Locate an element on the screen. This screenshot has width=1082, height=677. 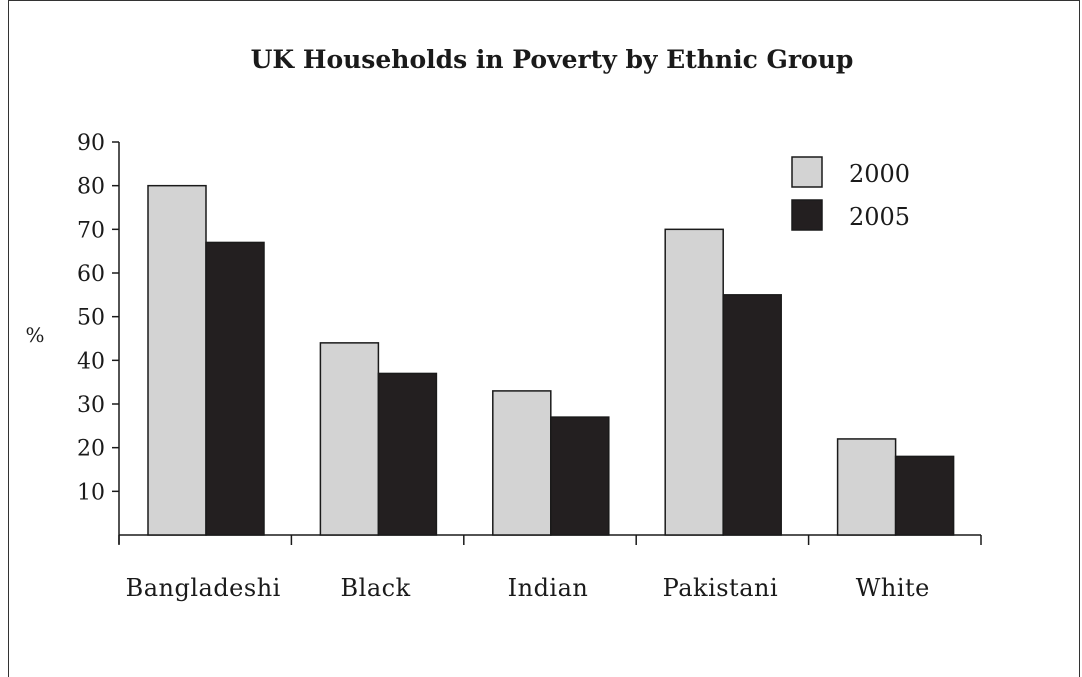
legend-swatch-2000 is located at coordinates (807, 172).